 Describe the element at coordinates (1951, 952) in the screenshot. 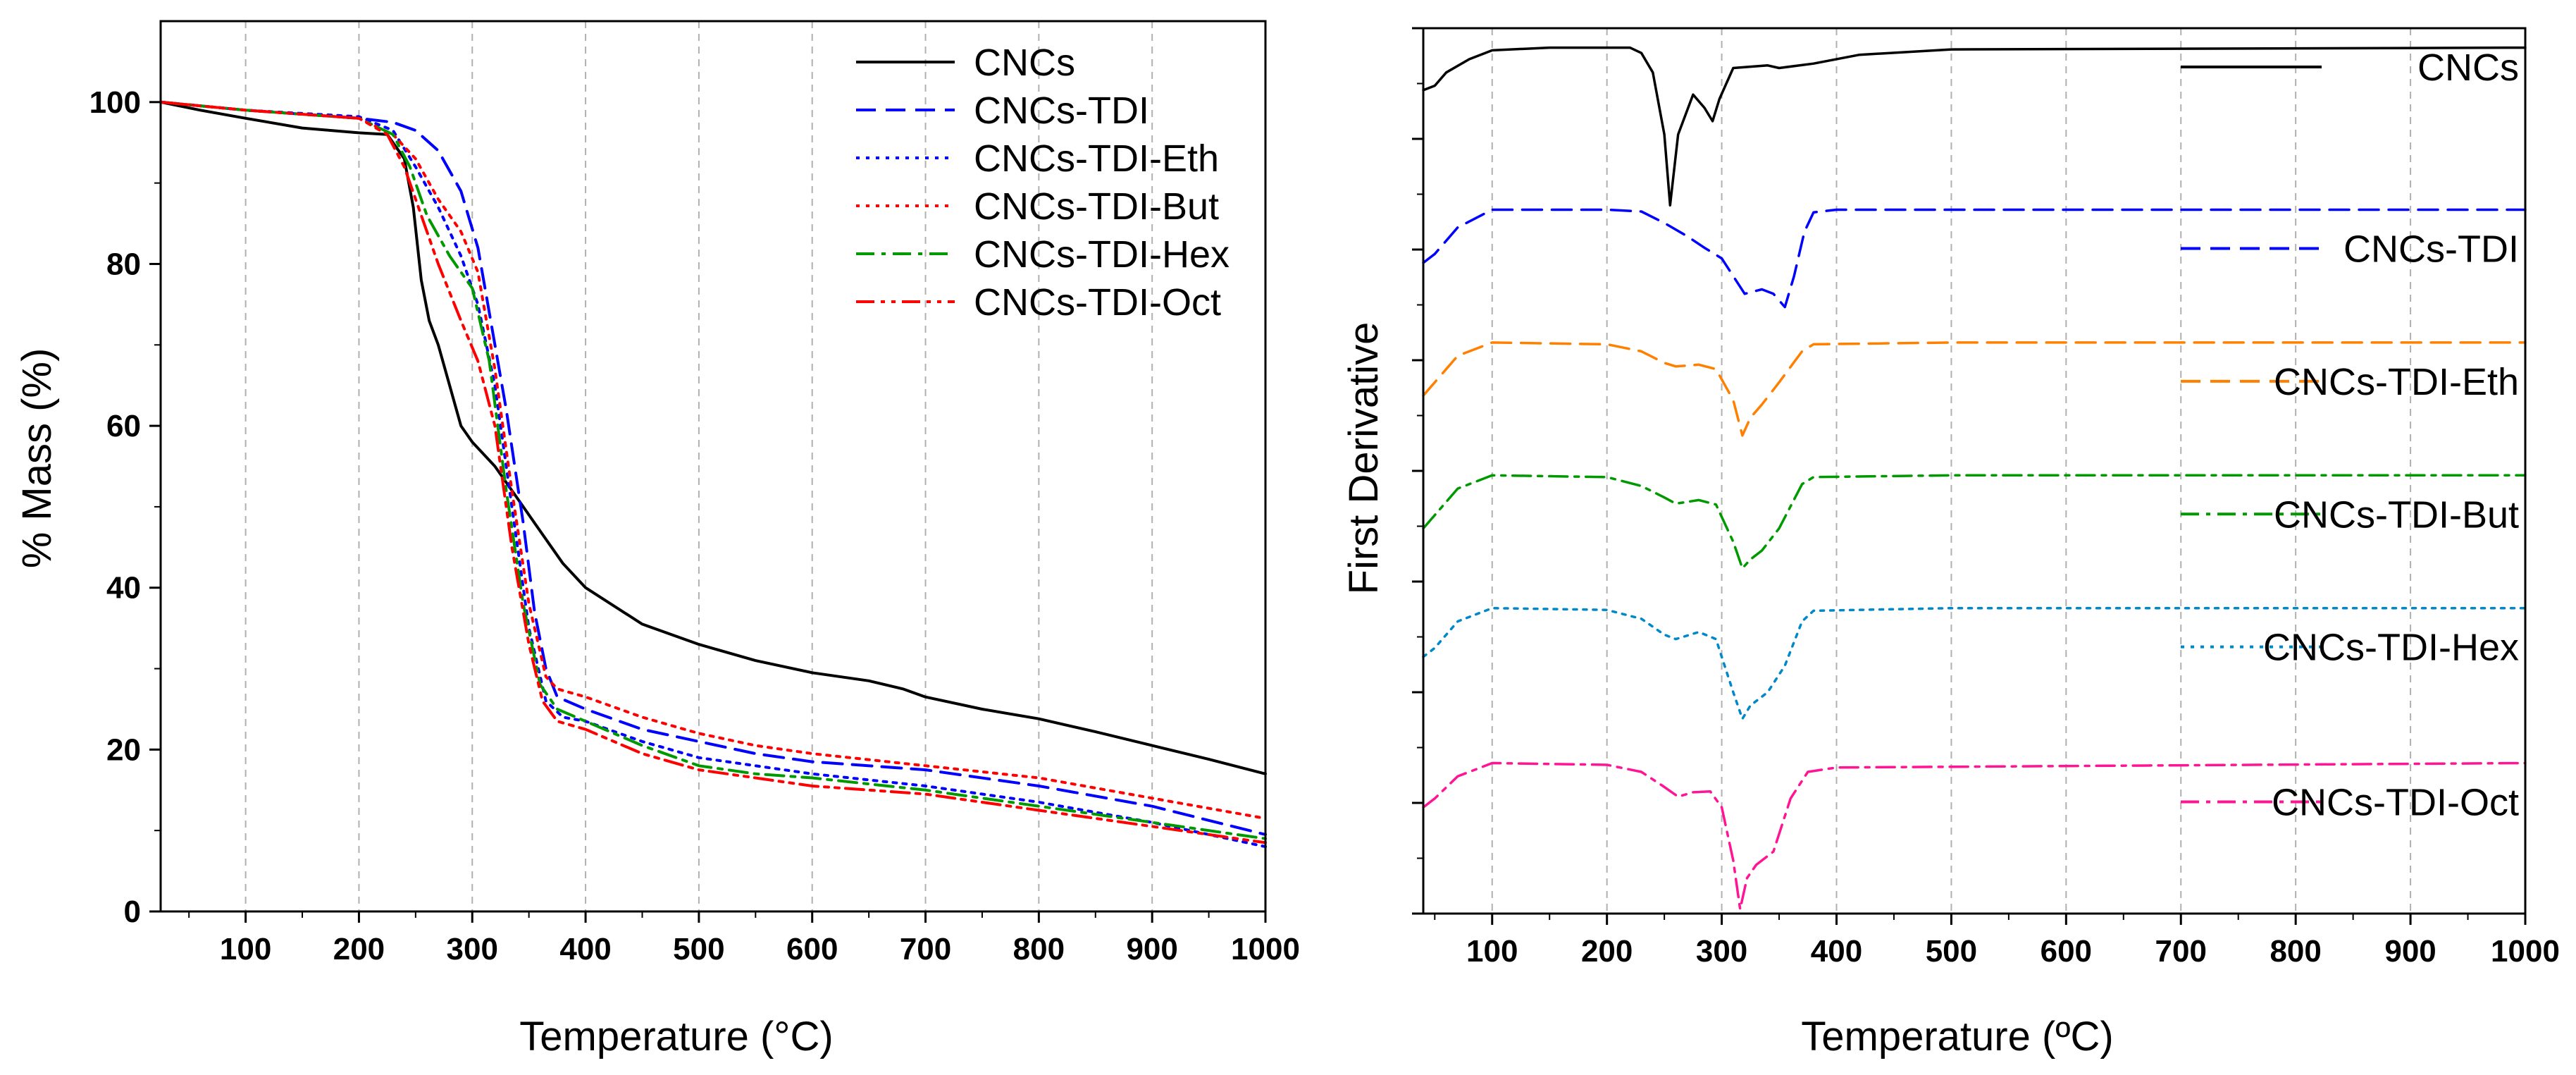

I see `dtg-x-tick-label: 500` at that location.